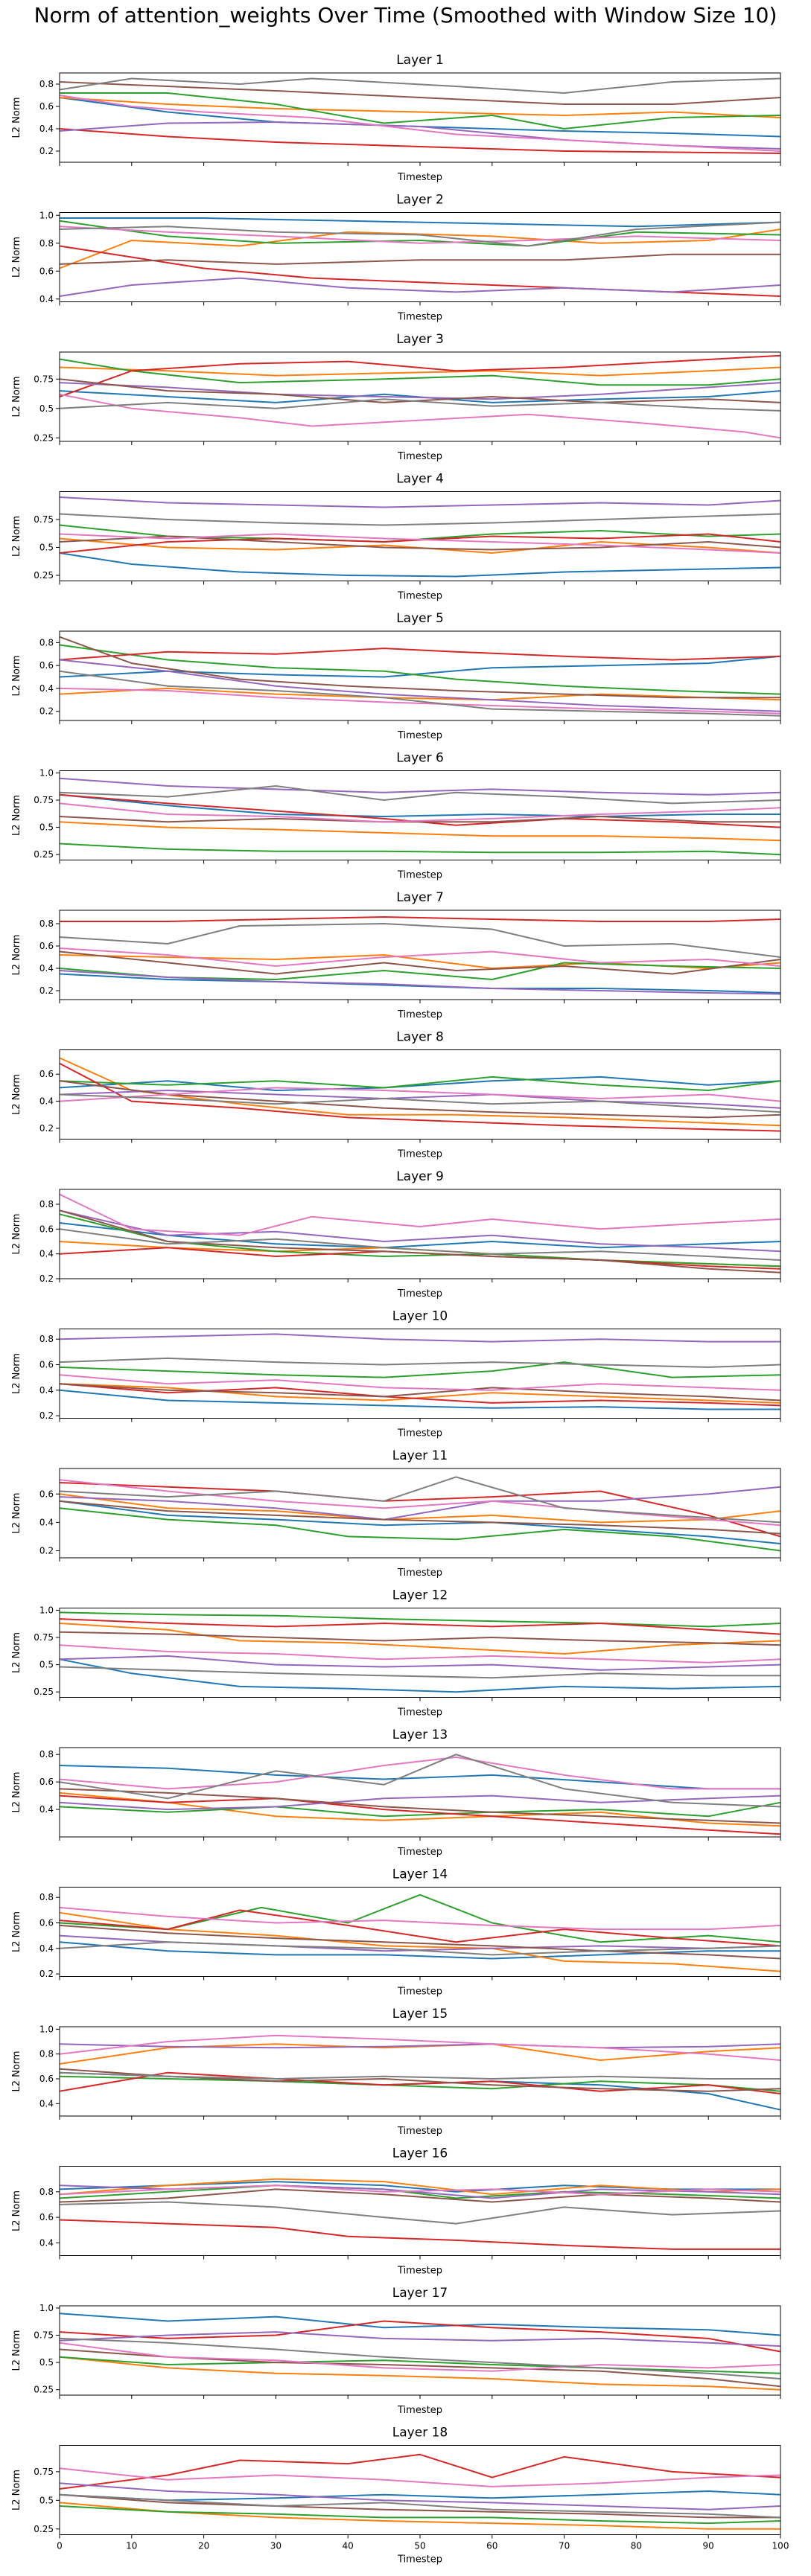 This screenshot has height=2576, width=811. Describe the element at coordinates (420, 1875) in the screenshot. I see `subplot-title-layer-14: Layer 14` at that location.